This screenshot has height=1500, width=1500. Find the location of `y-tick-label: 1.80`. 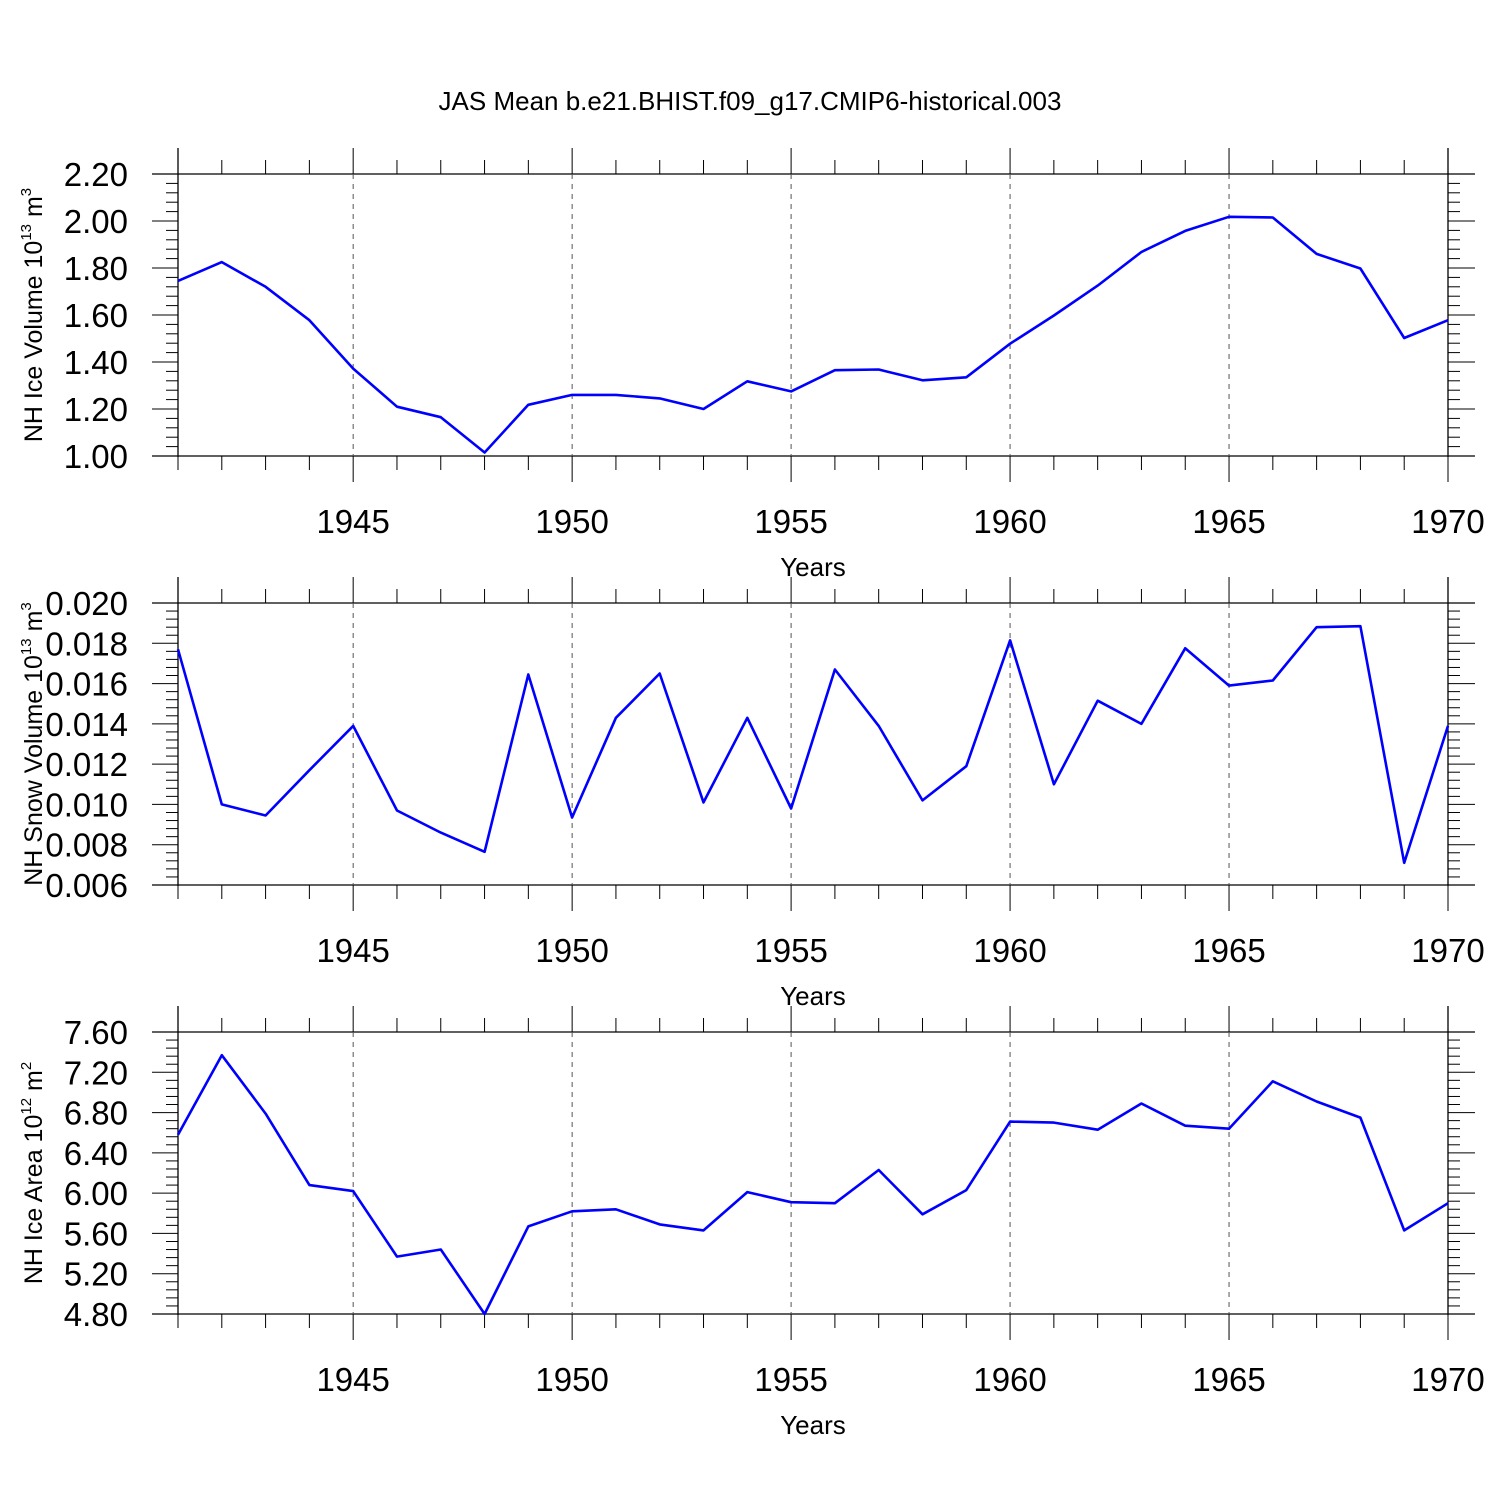

y-tick-label: 1.80 is located at coordinates (96, 268).